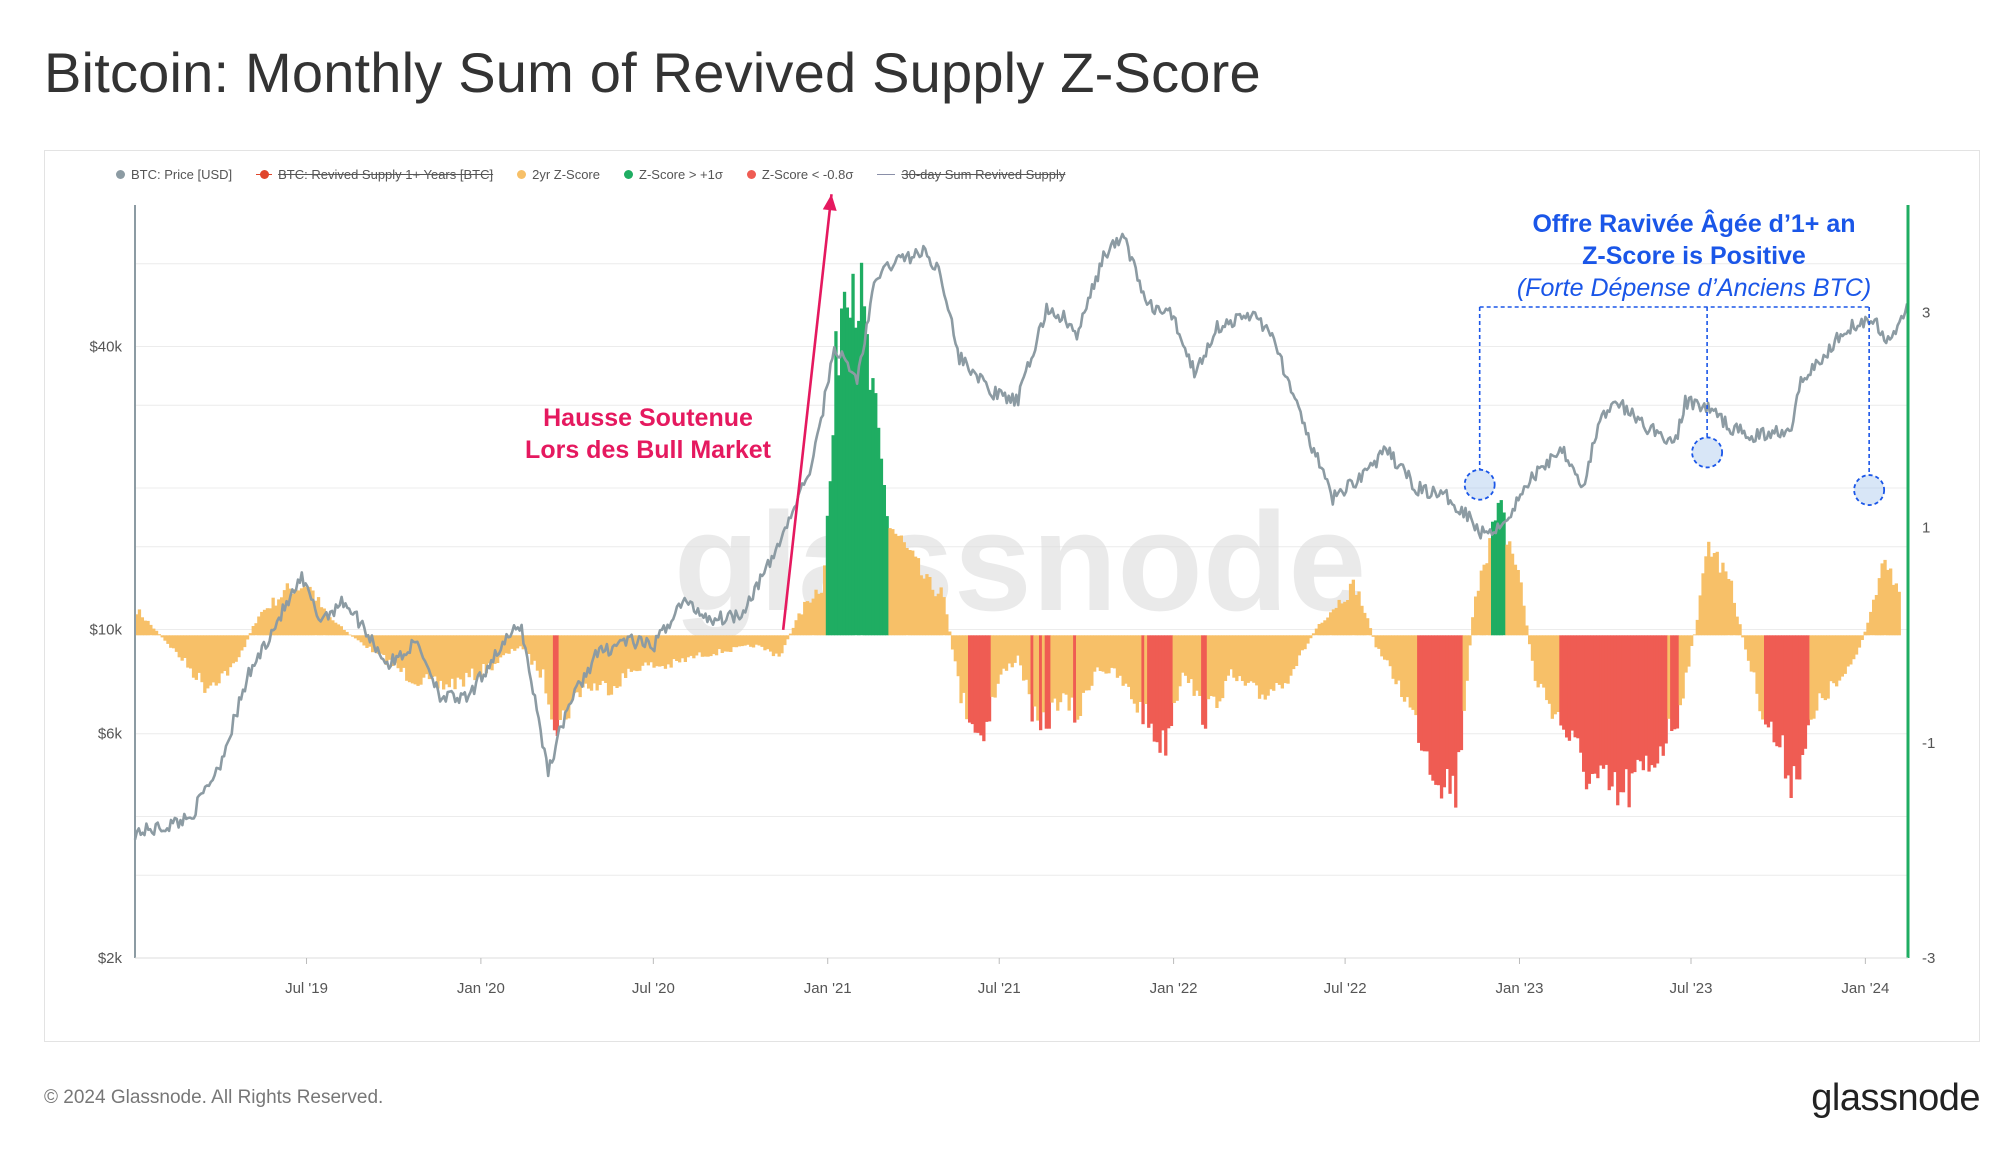 This screenshot has height=1152, width=2000. Describe the element at coordinates (374, 174) in the screenshot. I see `legend-item: BTC: Revived Supply 1+ Years [BTC]` at that location.